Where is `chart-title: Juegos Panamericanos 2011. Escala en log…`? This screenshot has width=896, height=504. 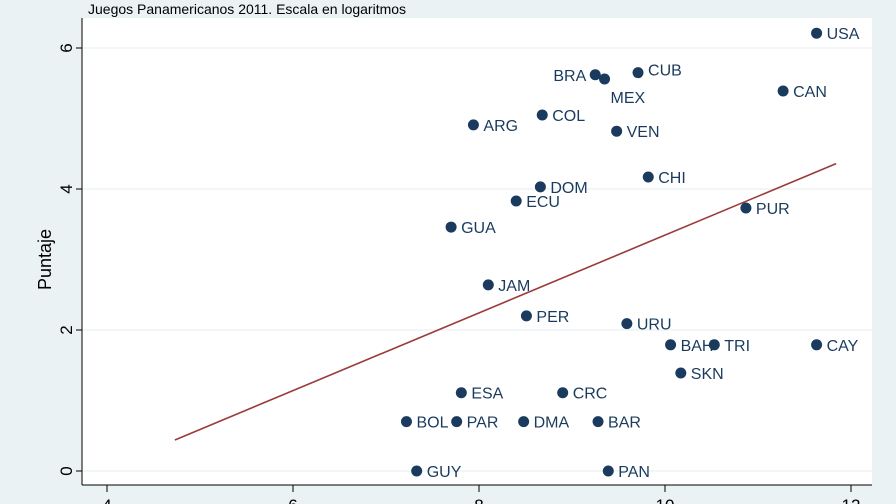
chart-title: Juegos Panamericanos 2011. Escala en log… is located at coordinates (247, 9).